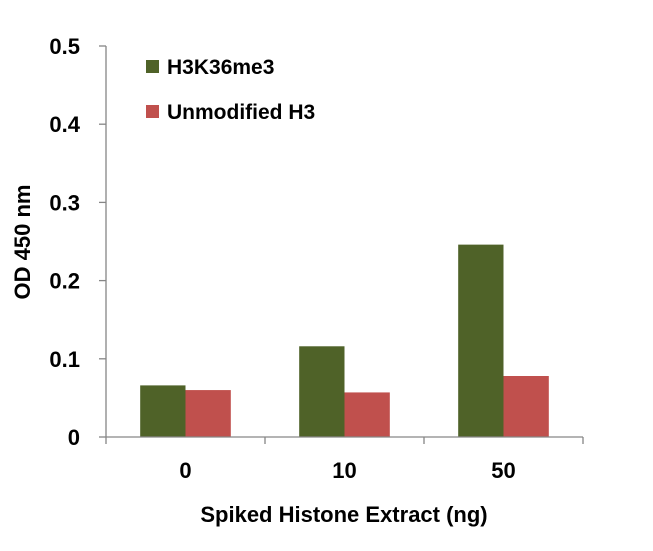 This screenshot has height=551, width=653. Describe the element at coordinates (22, 242) in the screenshot. I see `y-axis-title: OD 450 nm` at that location.